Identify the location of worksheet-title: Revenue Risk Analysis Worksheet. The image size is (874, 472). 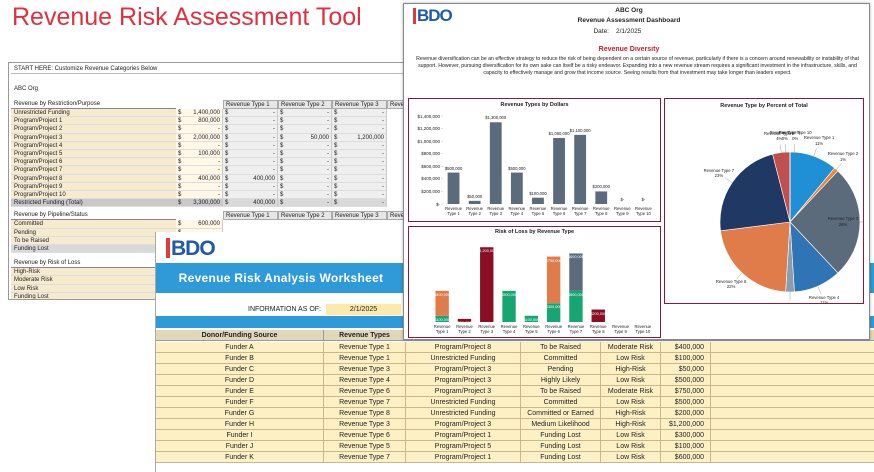
(281, 278).